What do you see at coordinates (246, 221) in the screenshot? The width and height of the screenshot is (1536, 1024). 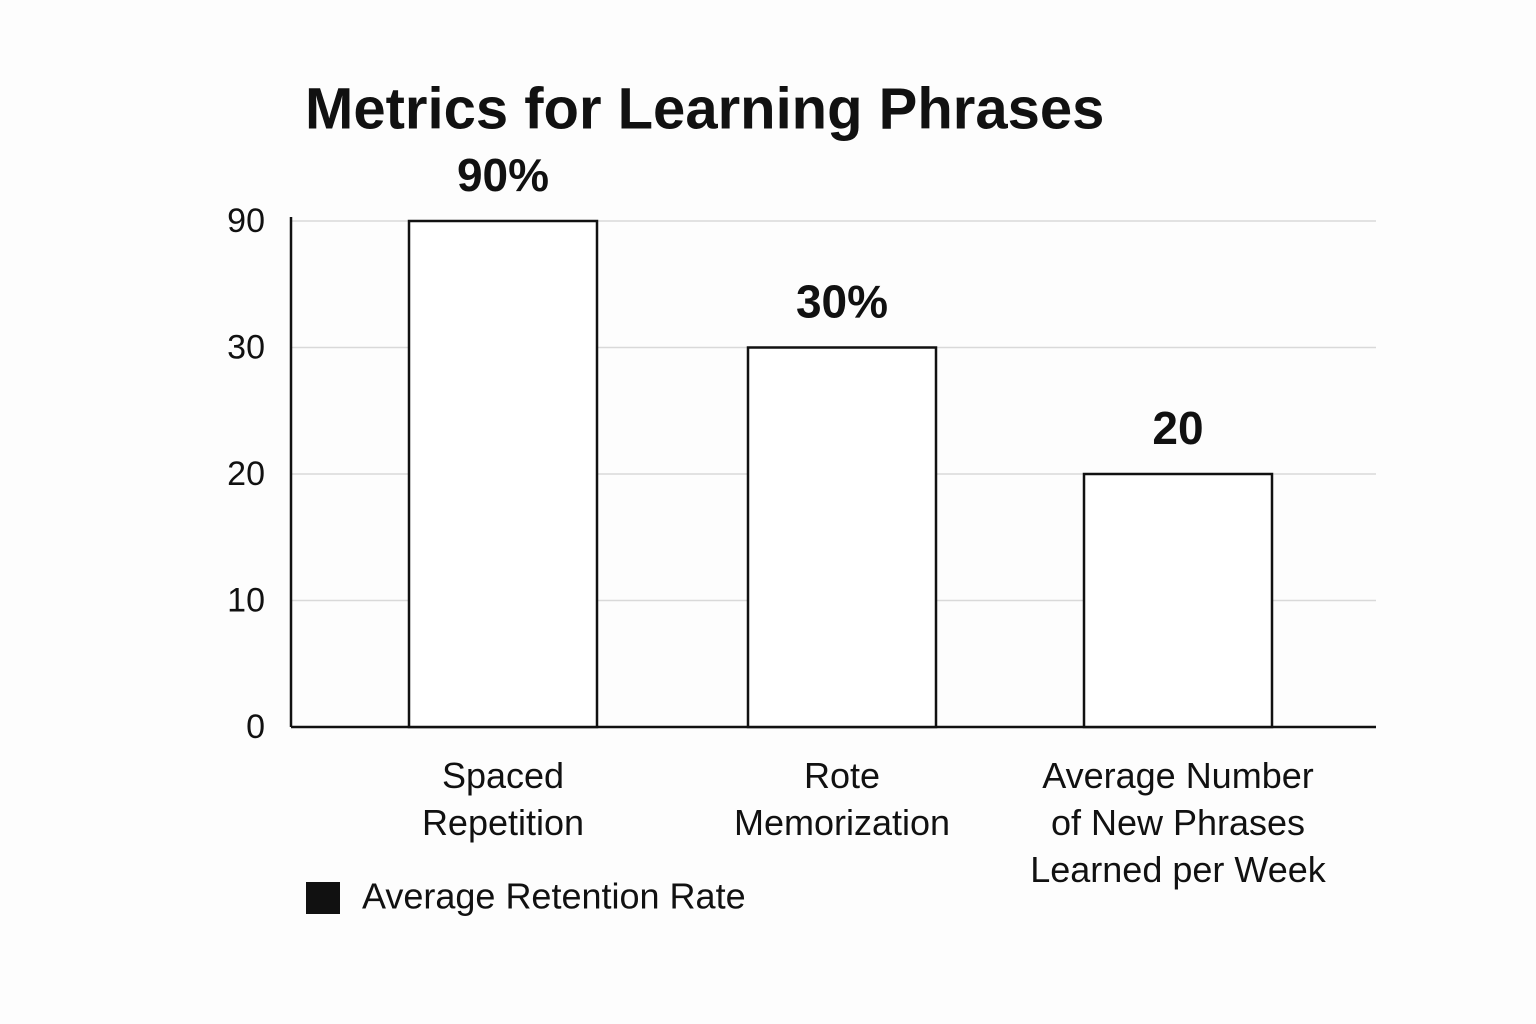 I see `y-tick-label: 90` at bounding box center [246, 221].